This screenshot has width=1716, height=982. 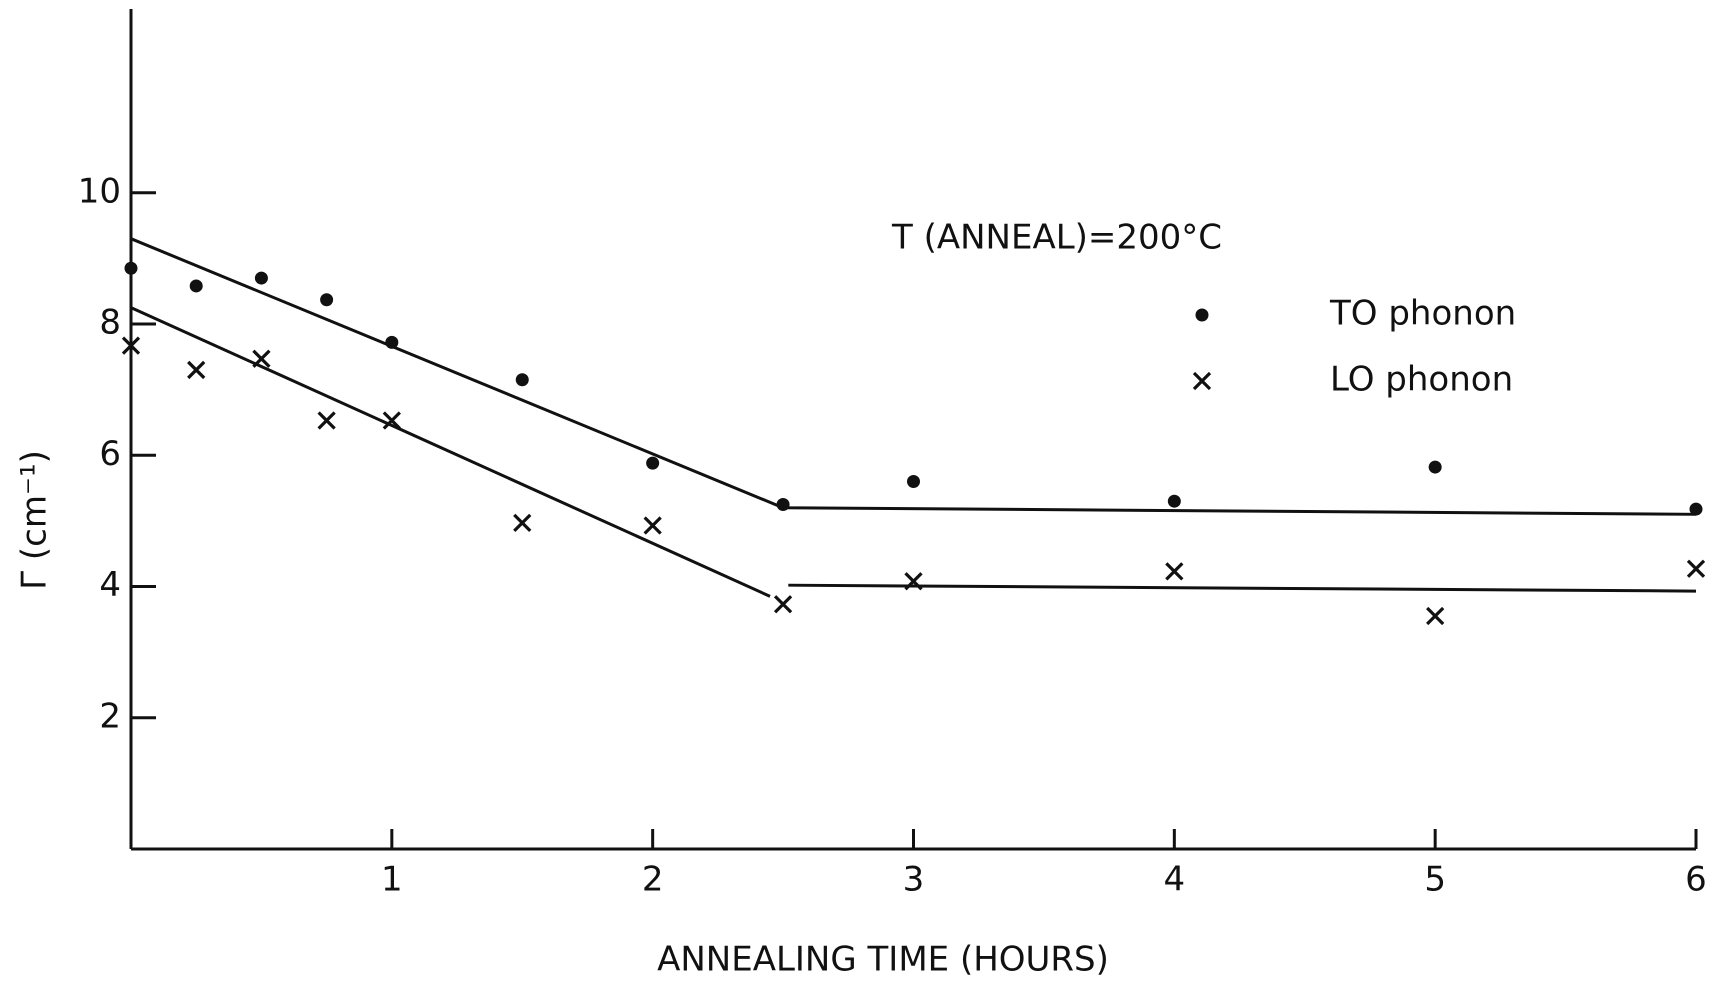 What do you see at coordinates (99, 191) in the screenshot?
I see `y-tick-label: 10` at bounding box center [99, 191].